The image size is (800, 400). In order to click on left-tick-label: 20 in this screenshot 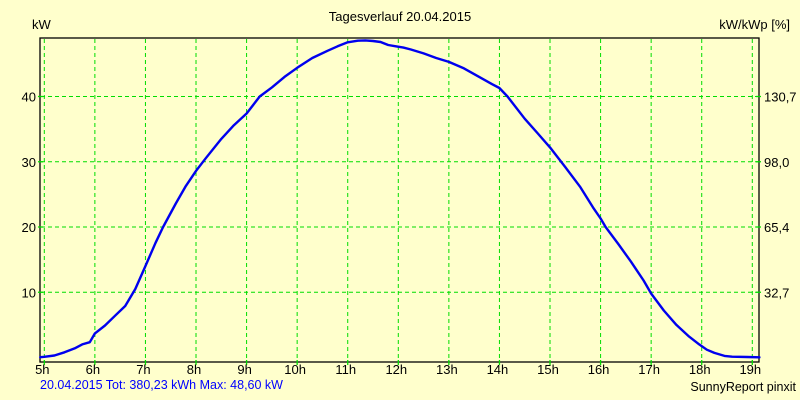, I will do `click(29, 227)`.